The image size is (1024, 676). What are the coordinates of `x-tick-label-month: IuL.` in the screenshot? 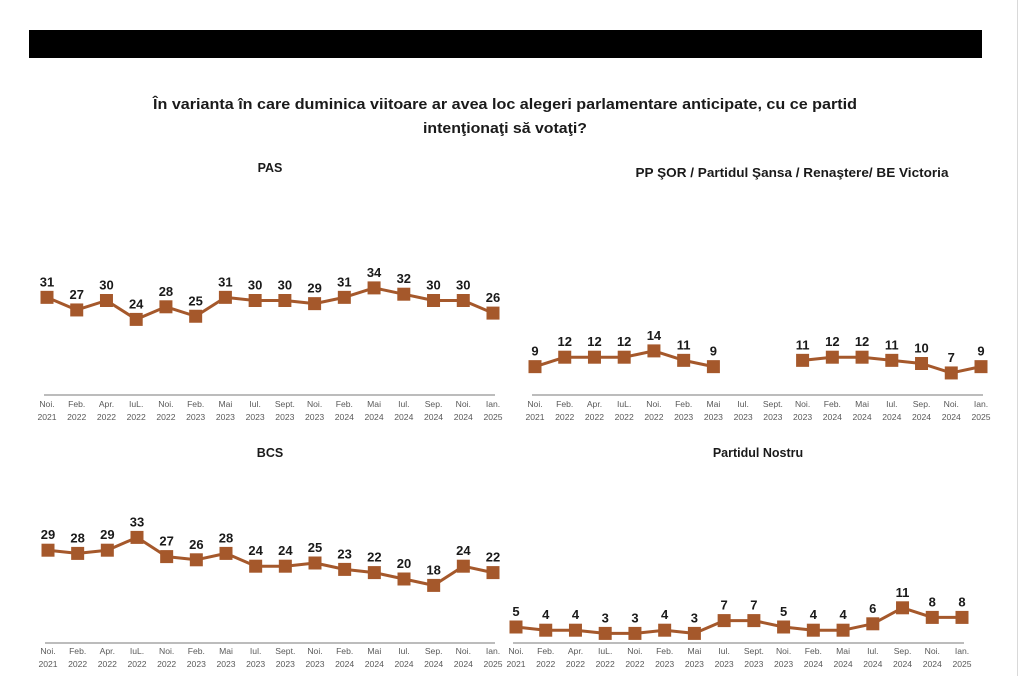 It's located at (136, 404).